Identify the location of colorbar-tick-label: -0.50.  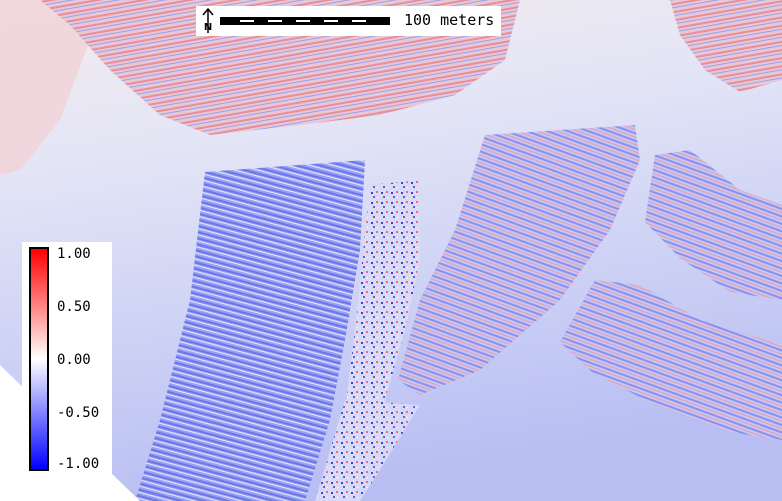
(78, 413).